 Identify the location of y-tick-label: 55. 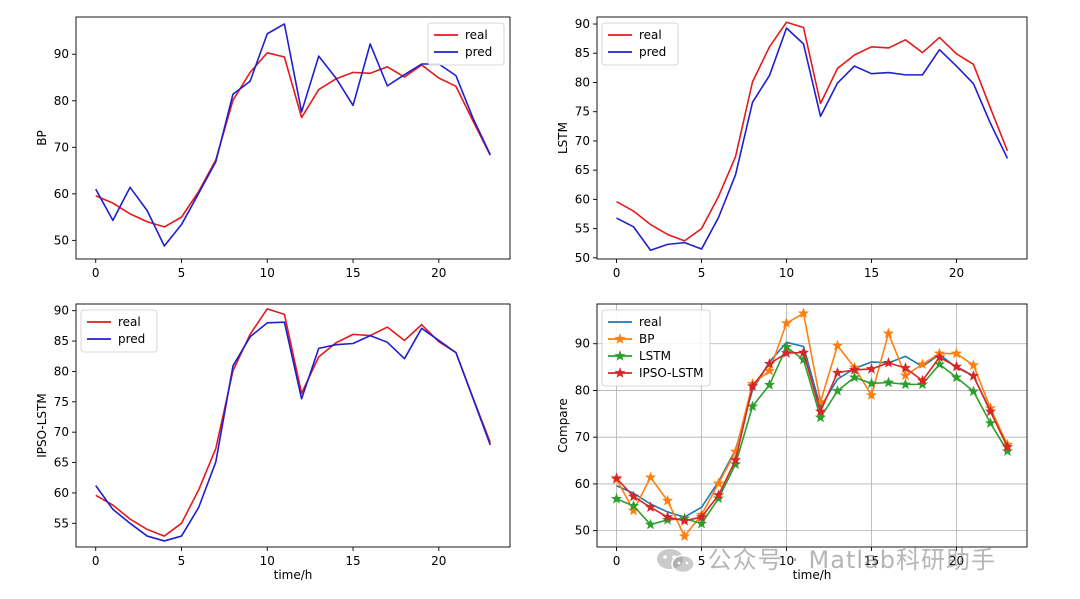
(61, 523).